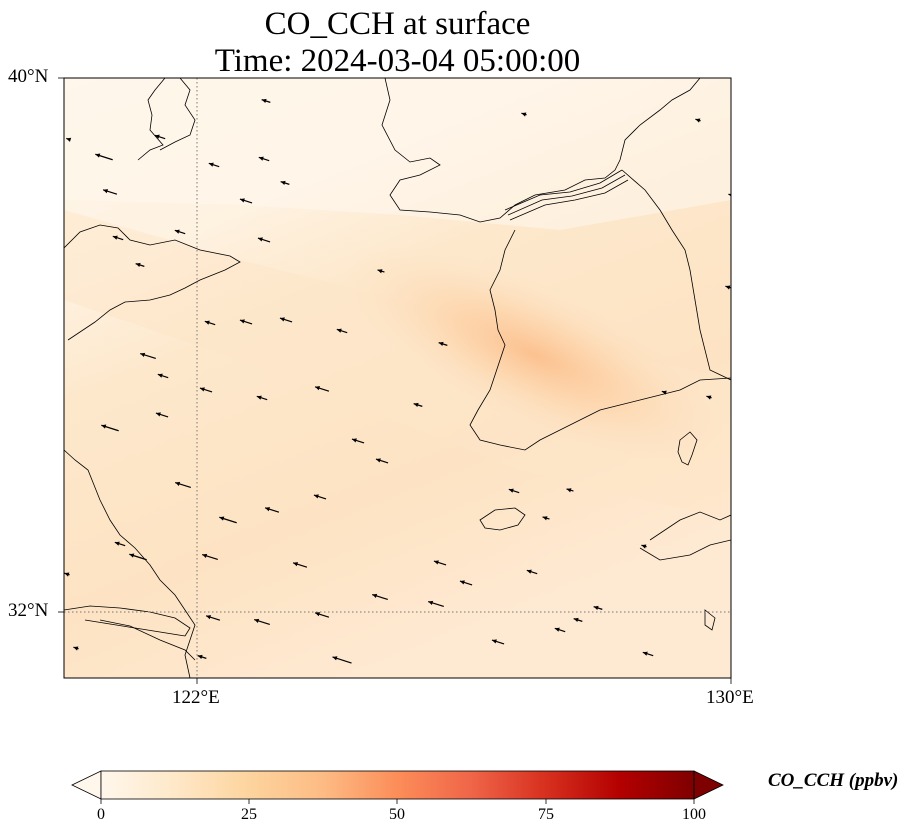 The image size is (921, 836). Describe the element at coordinates (694, 814) in the screenshot. I see `colorbar-tick-100: 100` at that location.